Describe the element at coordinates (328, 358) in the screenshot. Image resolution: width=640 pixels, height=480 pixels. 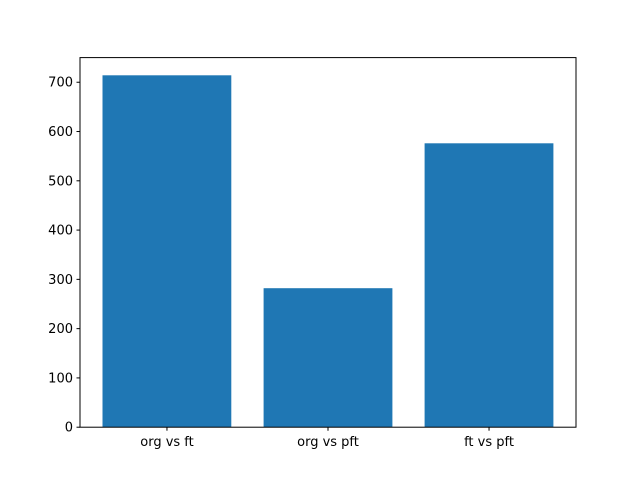
I see `bar-org-vs-pft` at that location.